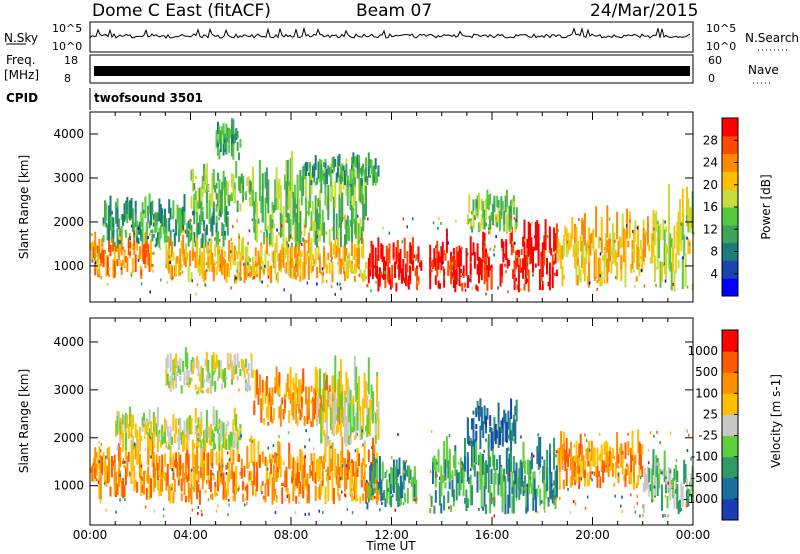 The image size is (800, 554). I want to click on y-tick-label: 4000, so click(68, 342).